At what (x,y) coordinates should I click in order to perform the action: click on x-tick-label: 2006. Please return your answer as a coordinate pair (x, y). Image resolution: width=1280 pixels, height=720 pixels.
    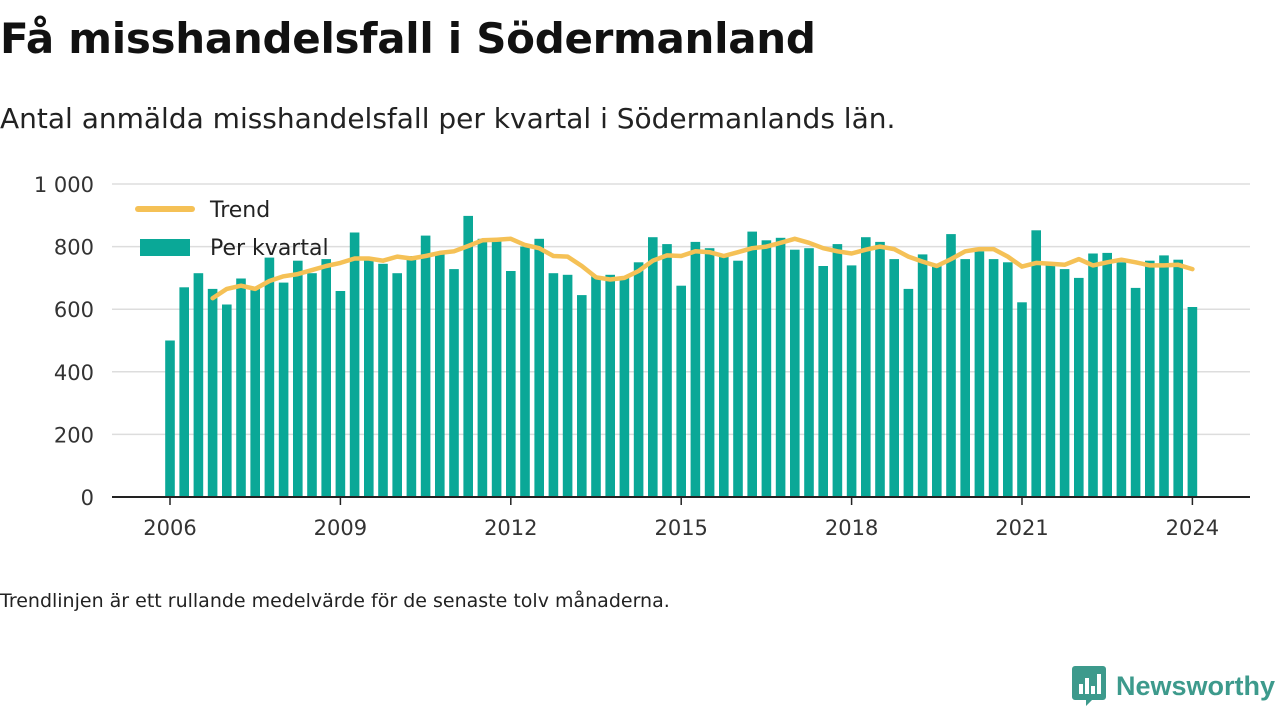
    Looking at the image, I should click on (169, 528).